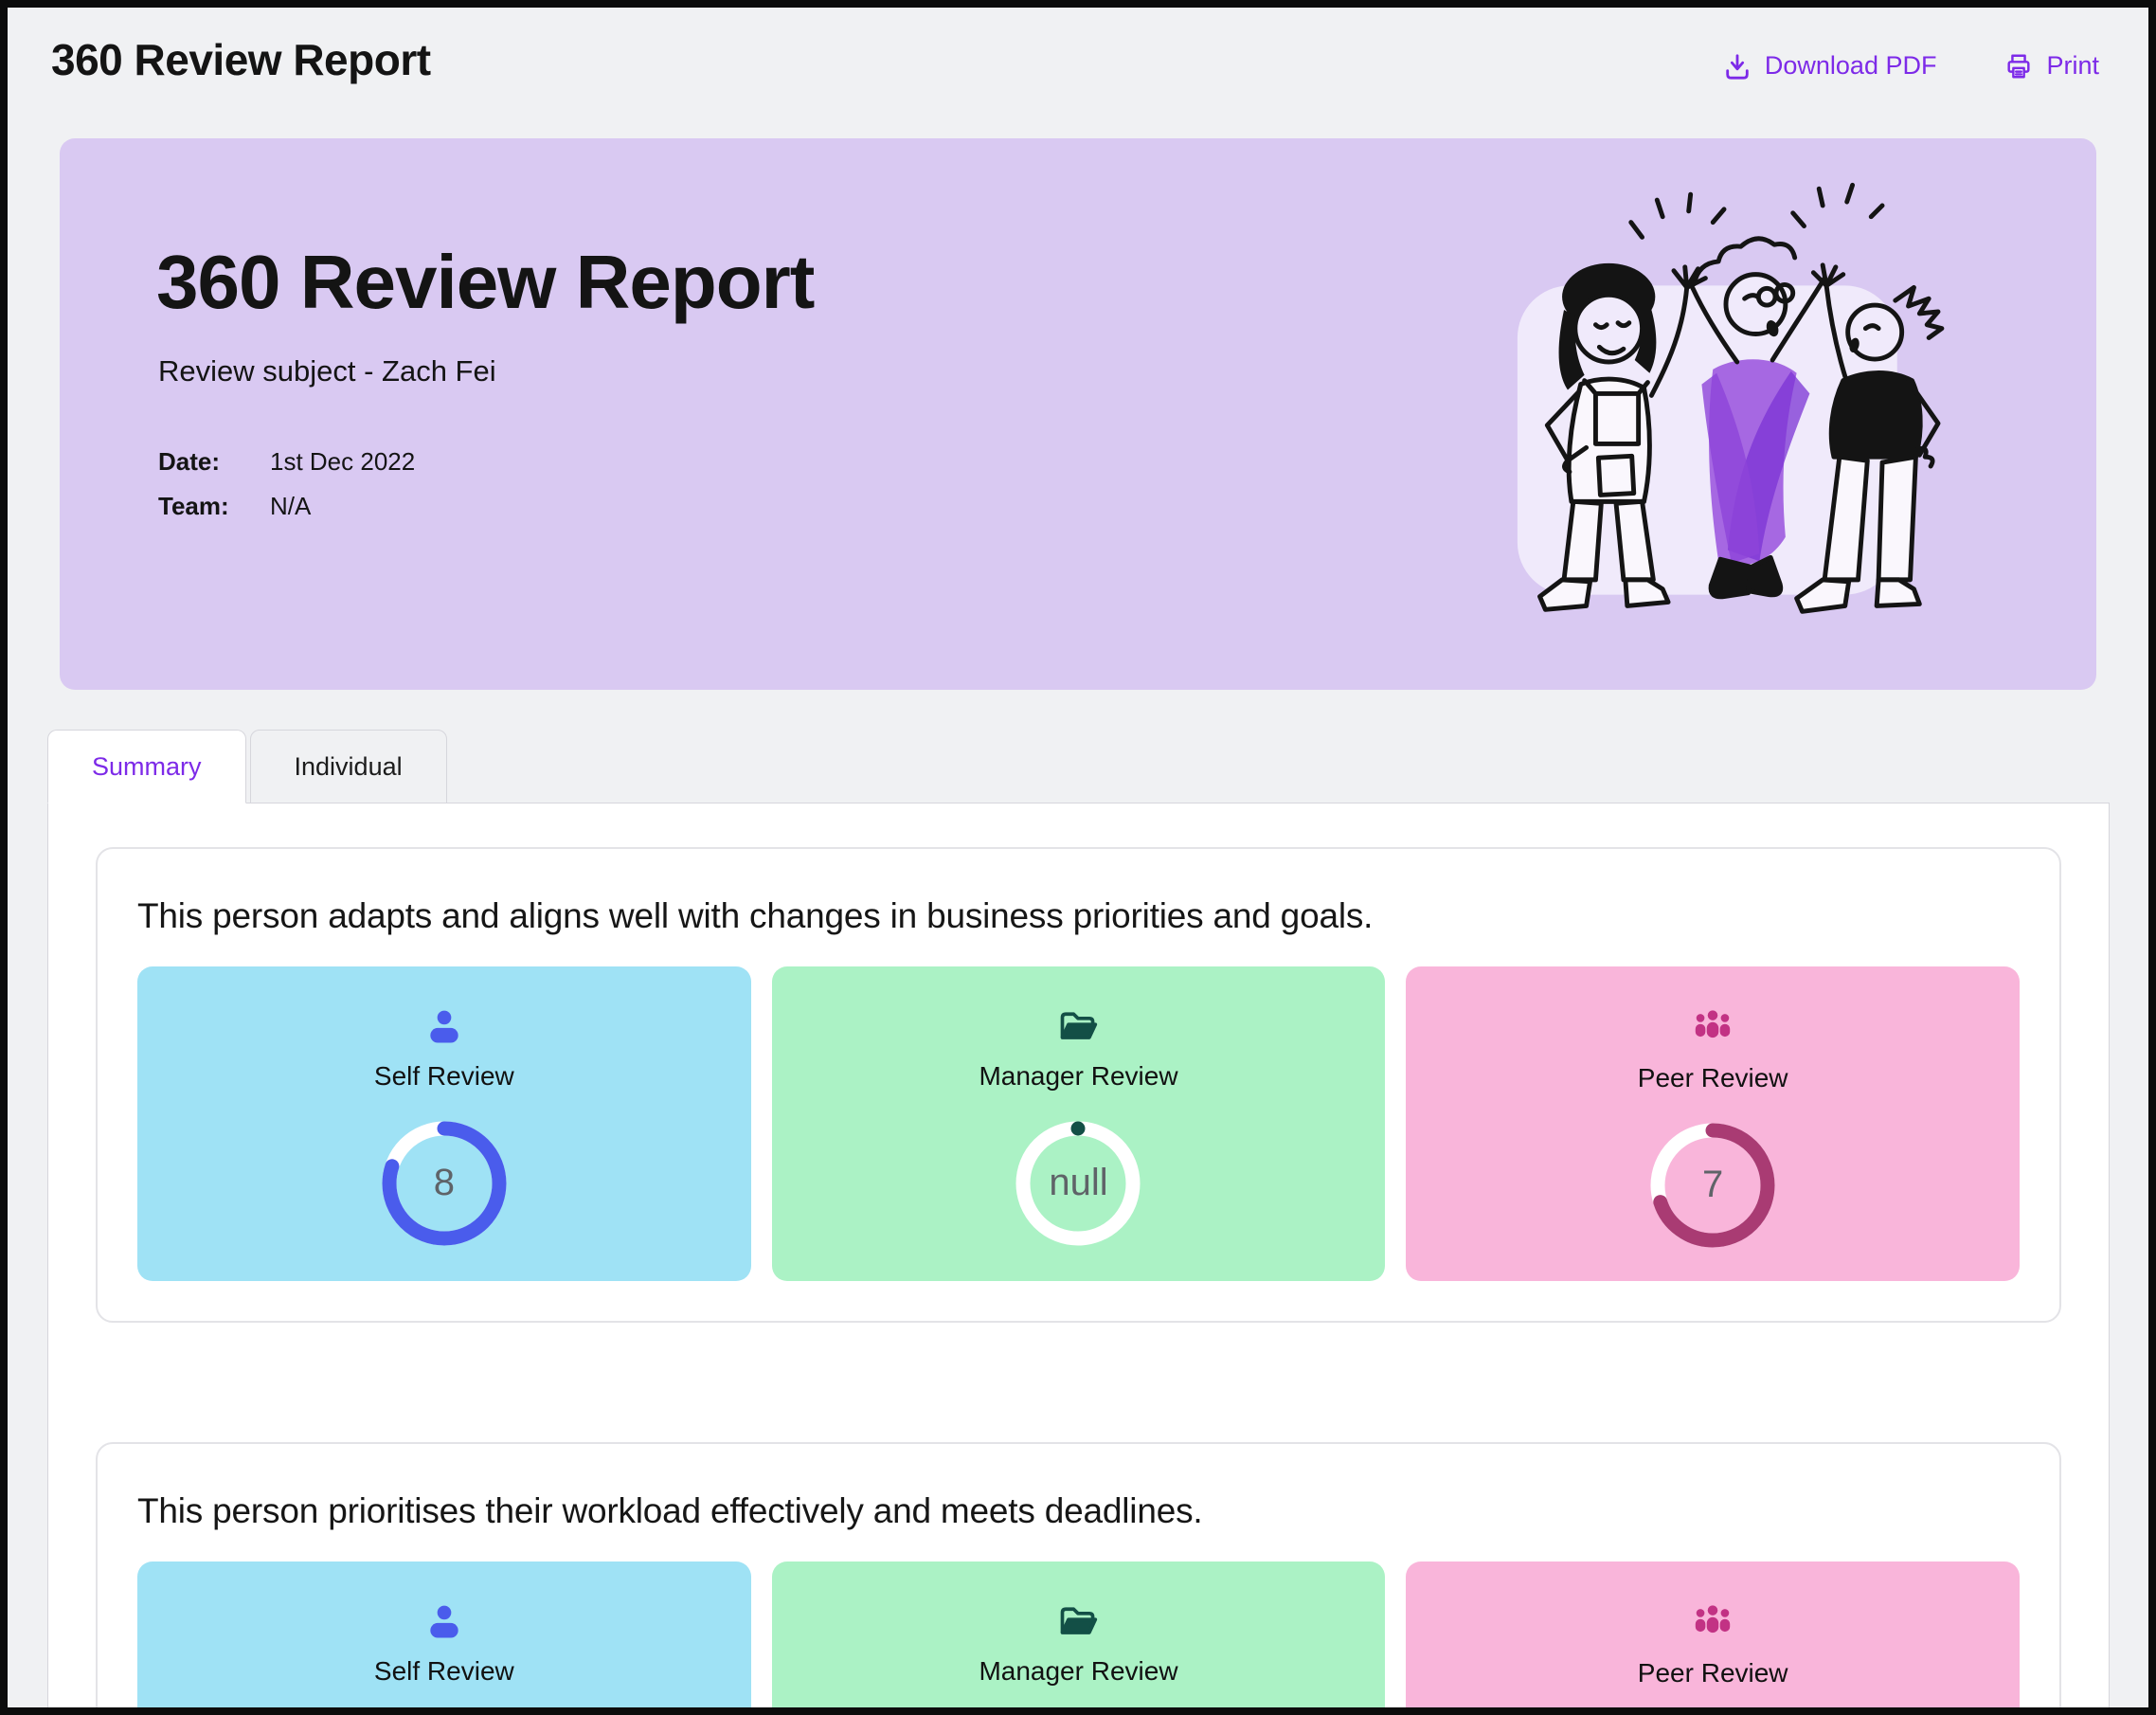  What do you see at coordinates (291, 506) in the screenshot?
I see `team-value: N/A` at bounding box center [291, 506].